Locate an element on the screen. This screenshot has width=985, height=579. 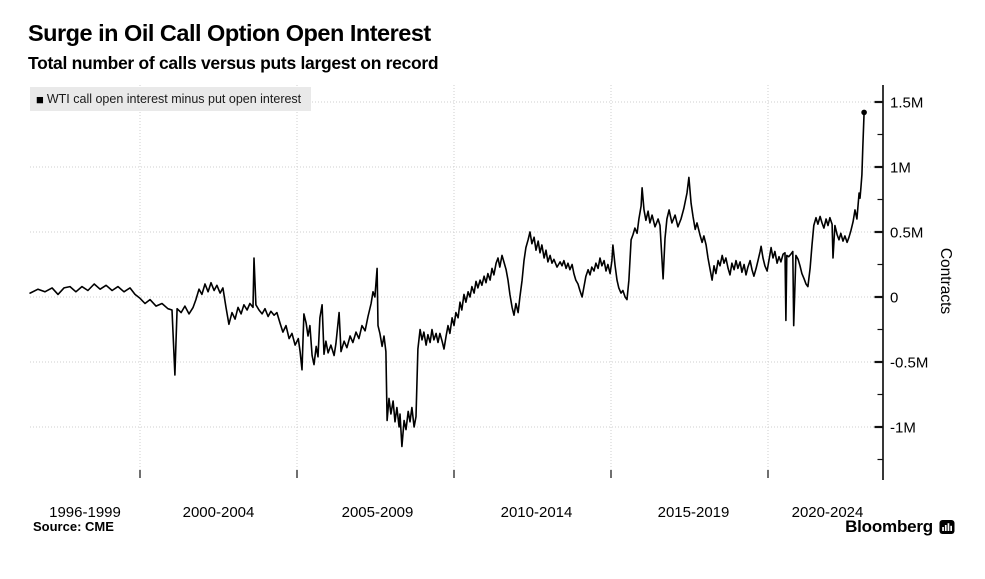
bloomberg-wordmark: Bloomberg is located at coordinates (889, 526).